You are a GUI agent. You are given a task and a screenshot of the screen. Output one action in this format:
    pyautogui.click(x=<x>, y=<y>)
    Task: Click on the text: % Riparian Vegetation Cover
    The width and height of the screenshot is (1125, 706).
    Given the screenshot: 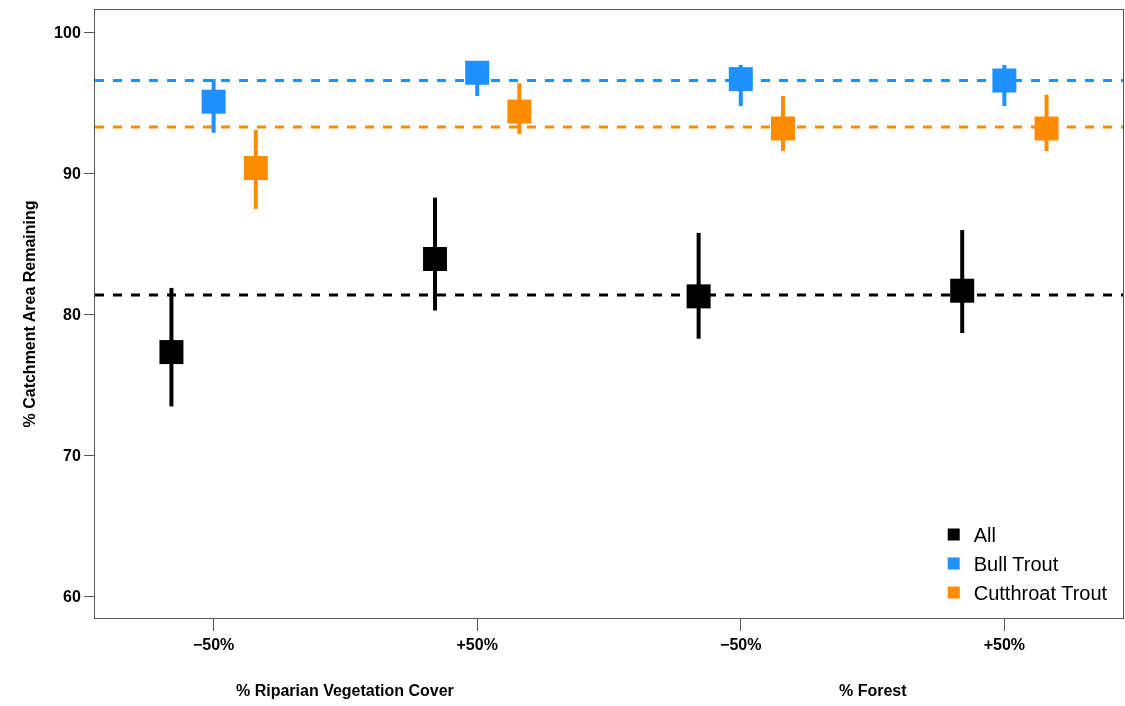 What is the action you would take?
    pyautogui.click(x=345, y=690)
    